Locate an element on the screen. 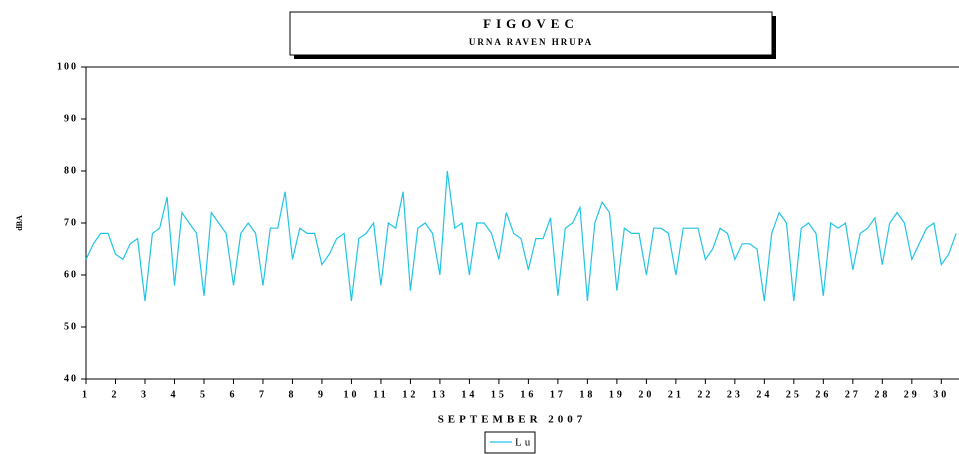 The image size is (959, 454). x-tick-label: 18 is located at coordinates (587, 394).